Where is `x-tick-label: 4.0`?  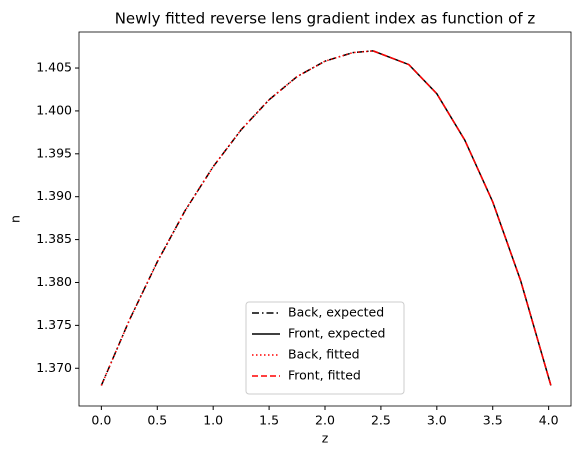 x-tick-label: 4.0 is located at coordinates (549, 420).